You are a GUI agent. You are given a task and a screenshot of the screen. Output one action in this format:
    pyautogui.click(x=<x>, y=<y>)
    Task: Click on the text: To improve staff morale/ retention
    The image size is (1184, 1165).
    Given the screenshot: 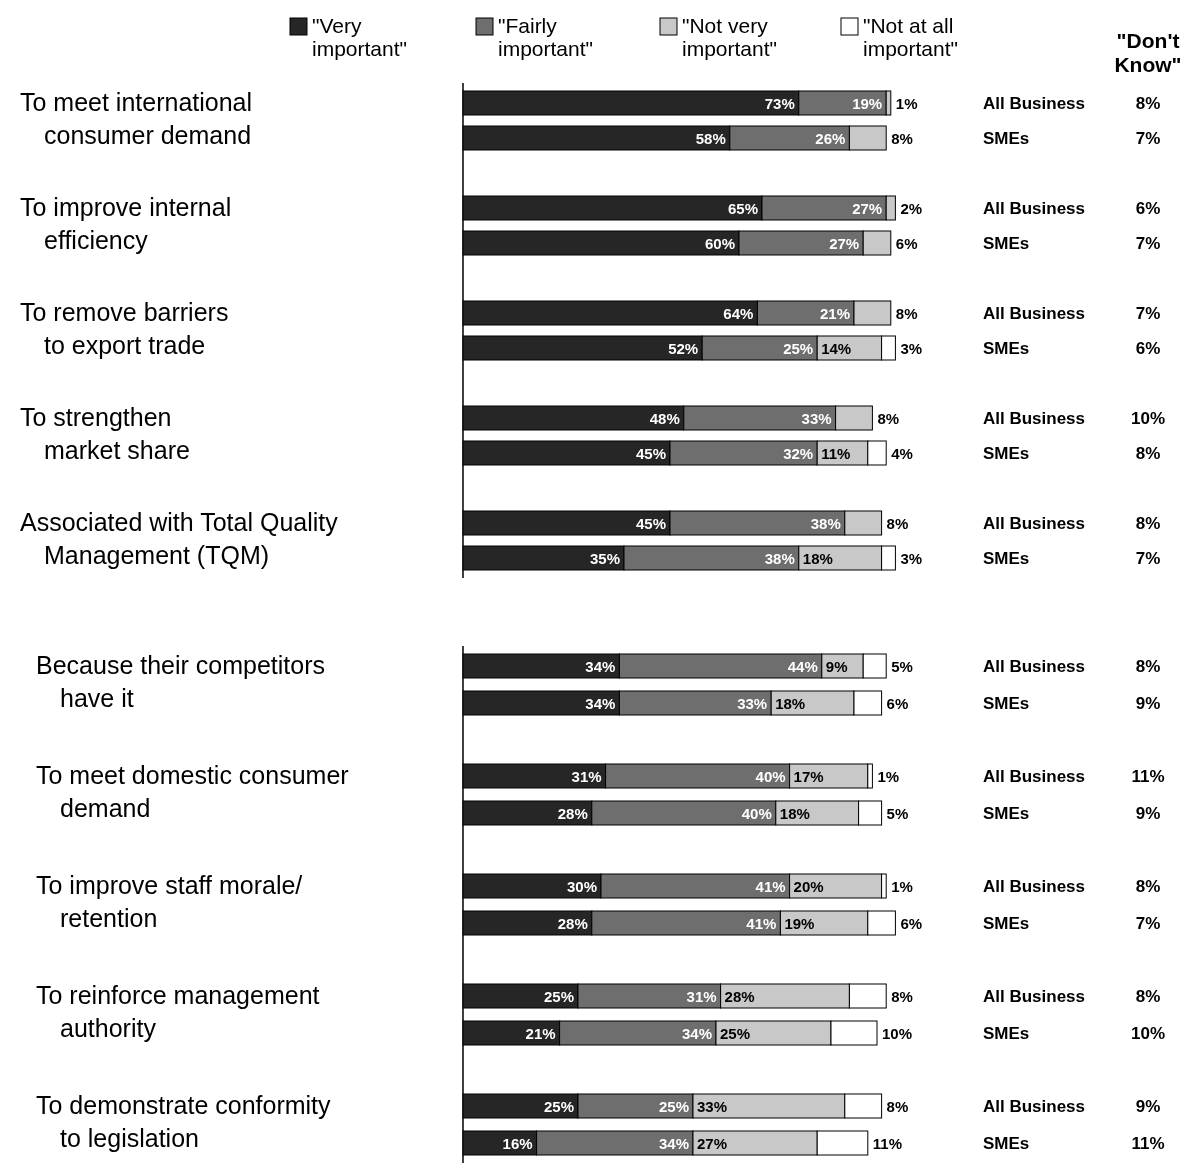 What is the action you would take?
    pyautogui.click(x=169, y=901)
    